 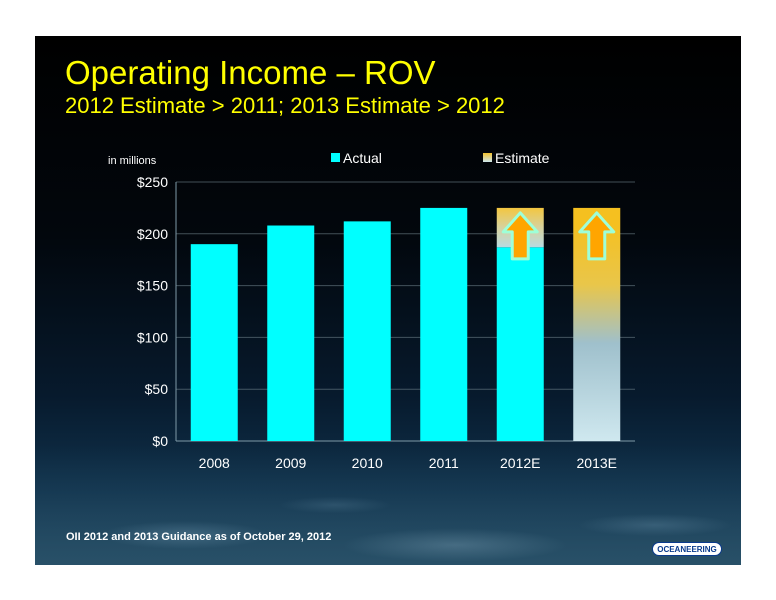 What do you see at coordinates (160, 441) in the screenshot?
I see `y-tick-label: $0` at bounding box center [160, 441].